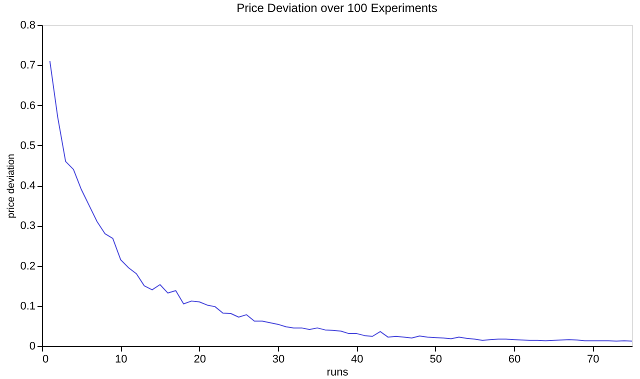  What do you see at coordinates (514, 360) in the screenshot?
I see `x-tick-label: 60` at bounding box center [514, 360].